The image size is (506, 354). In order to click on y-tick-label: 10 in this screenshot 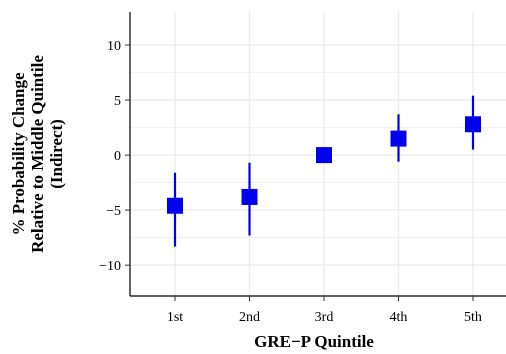, I will do `click(114, 46)`.